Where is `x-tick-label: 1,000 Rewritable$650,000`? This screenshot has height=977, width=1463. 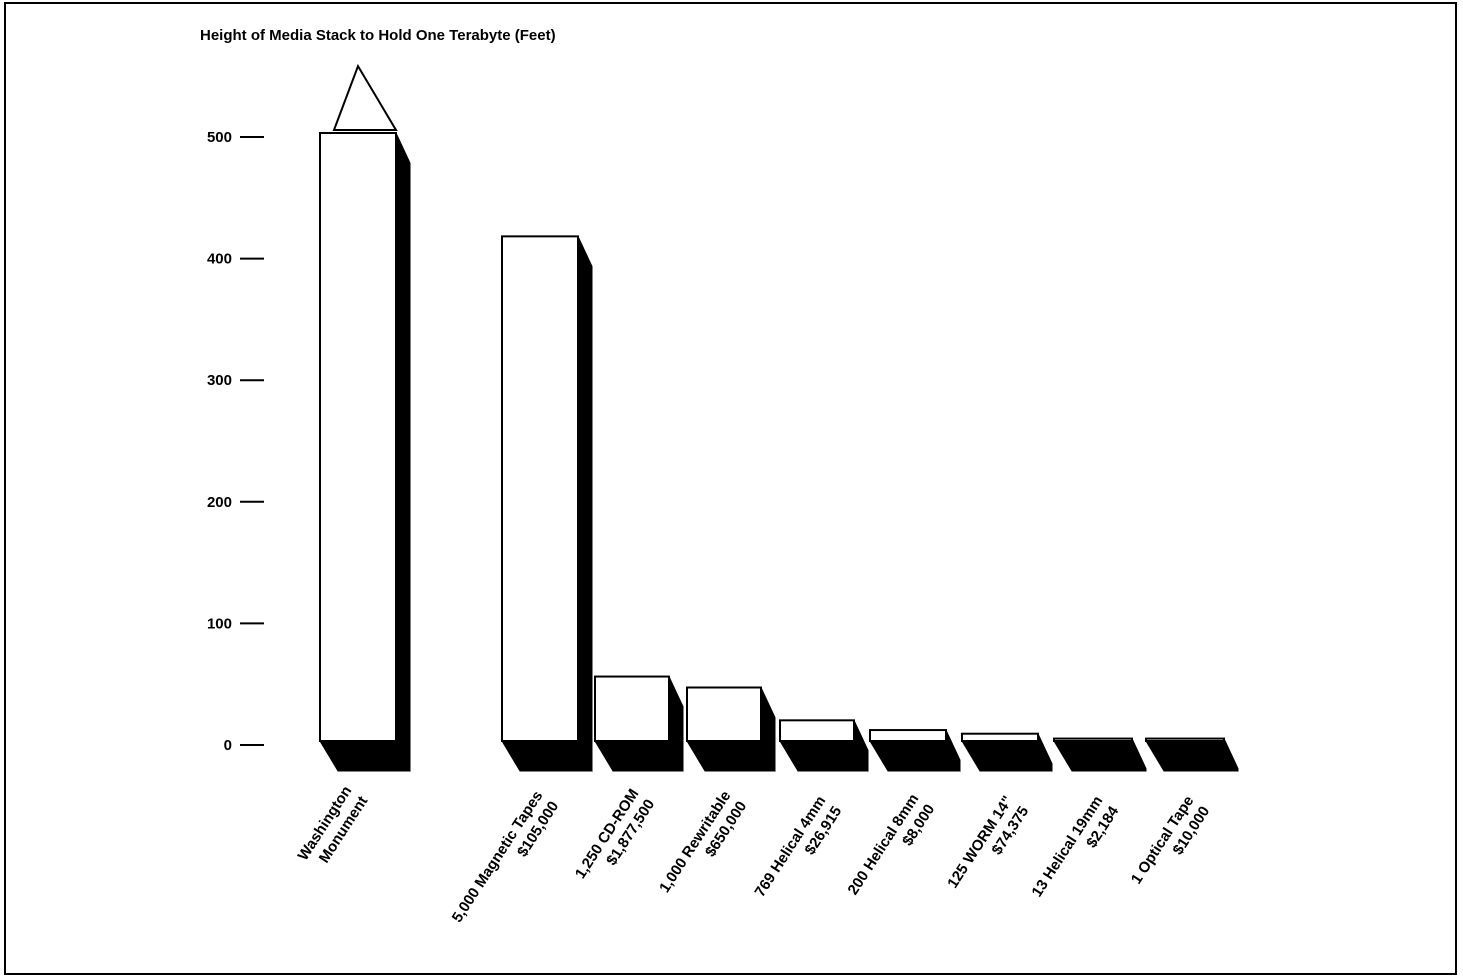 x-tick-label: 1,000 Rewritable$650,000 is located at coordinates (703, 842).